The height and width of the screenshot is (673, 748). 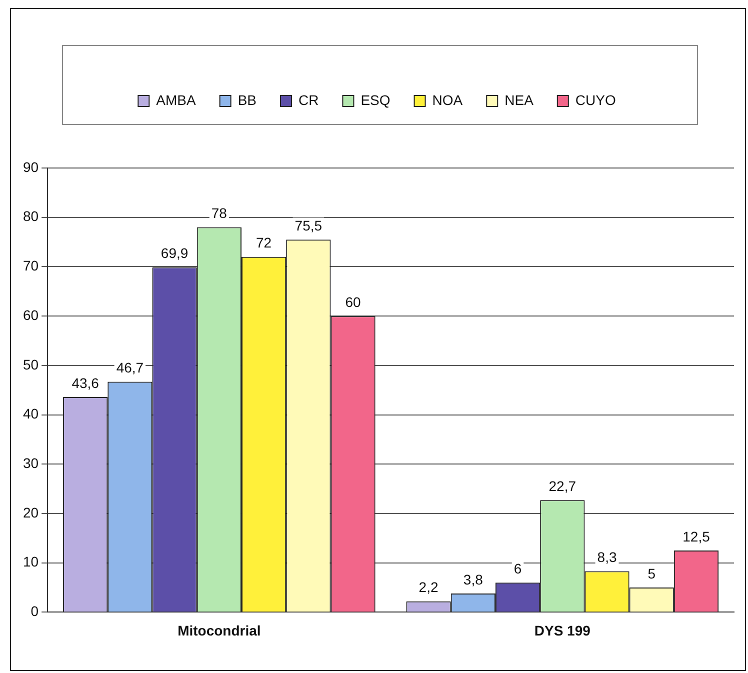 I want to click on legend-label: NEA, so click(x=519, y=100).